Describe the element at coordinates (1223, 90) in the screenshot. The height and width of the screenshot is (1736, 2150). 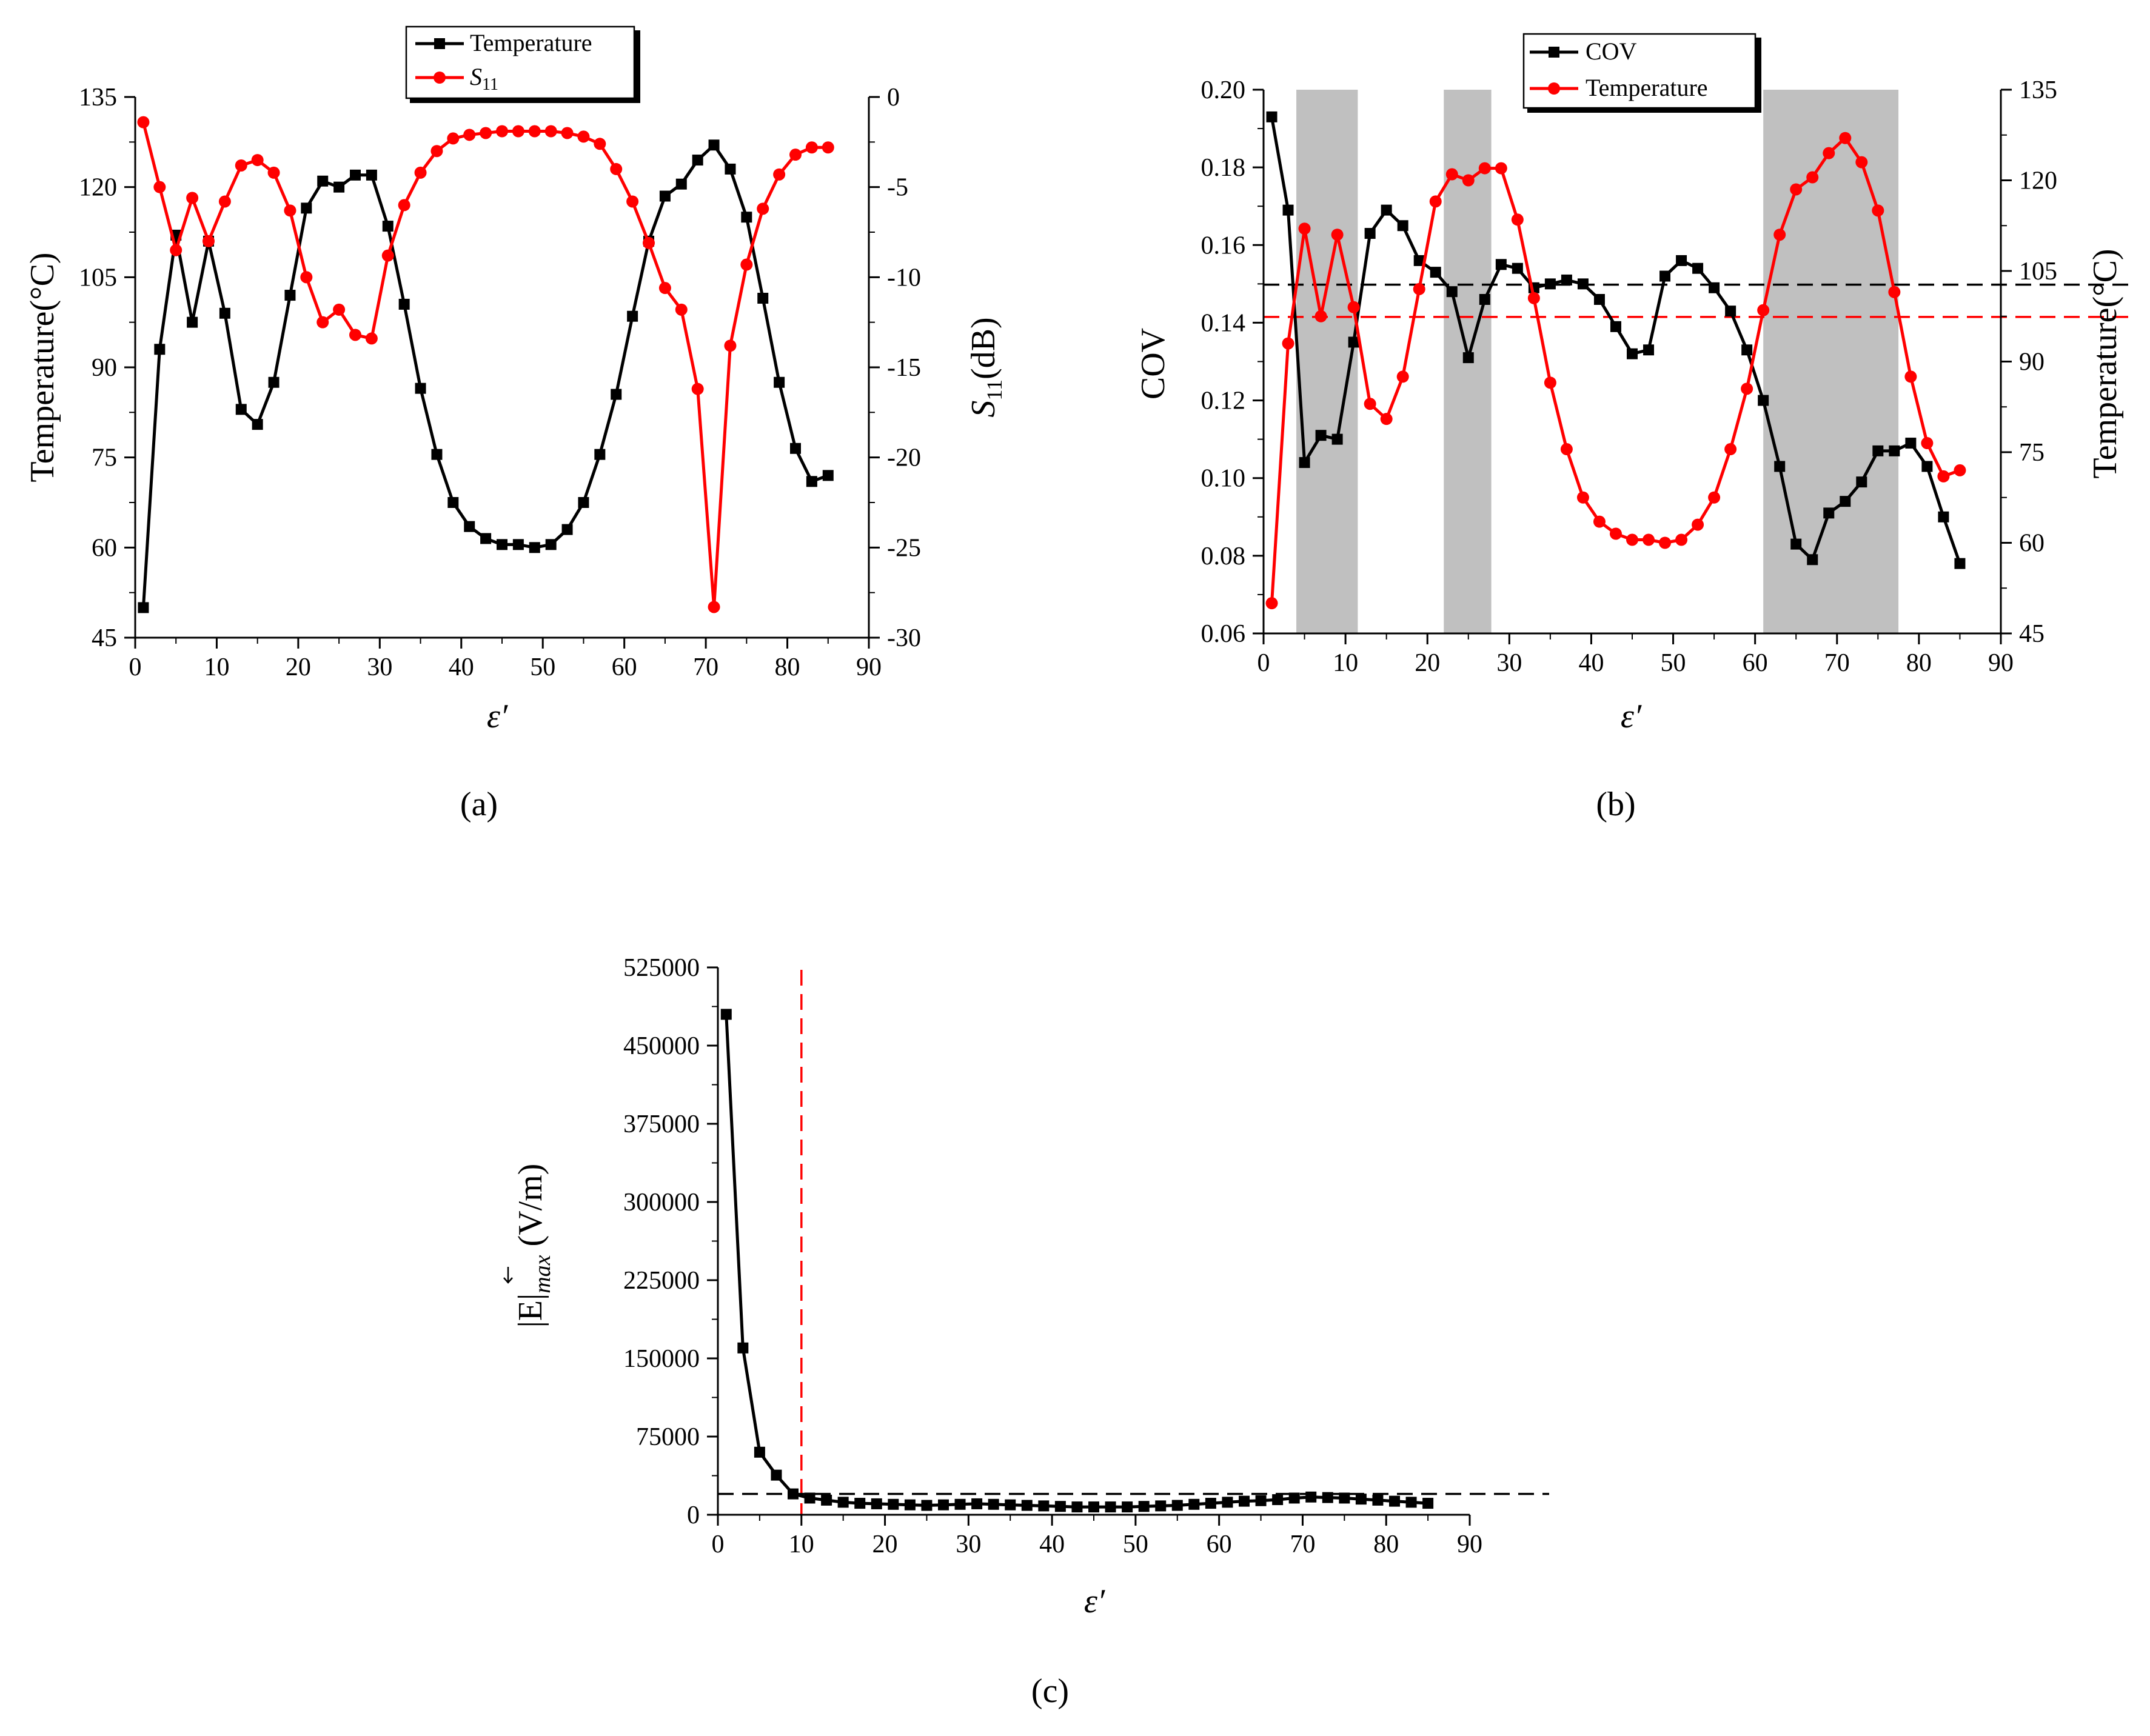
I see `b-y-tick-label-left: 0.20` at that location.